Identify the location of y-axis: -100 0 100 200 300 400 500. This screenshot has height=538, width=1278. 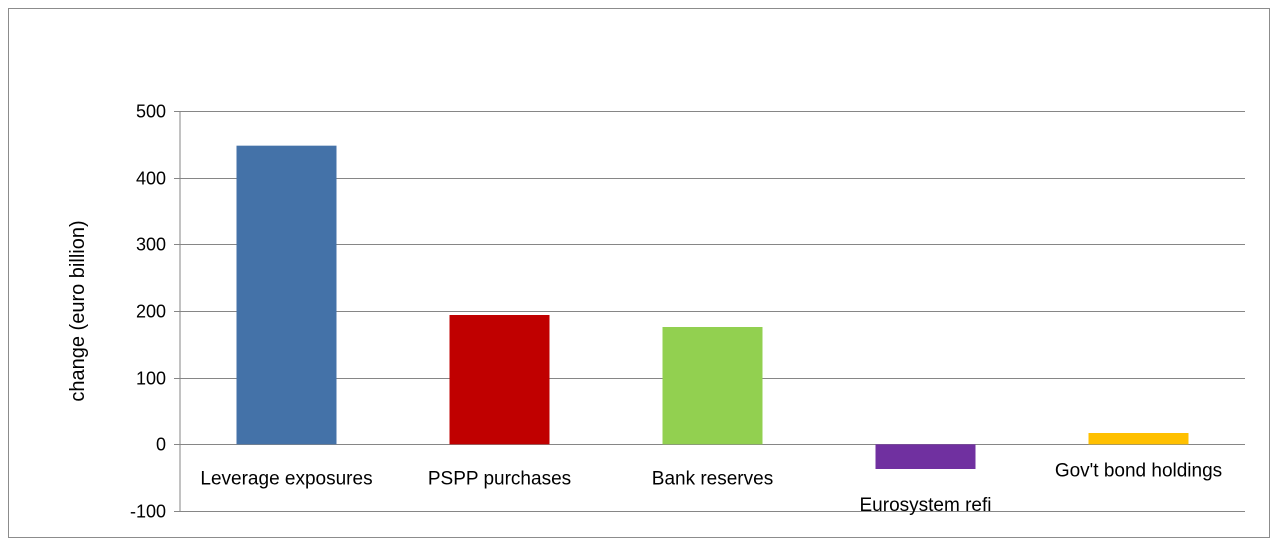
(155, 312).